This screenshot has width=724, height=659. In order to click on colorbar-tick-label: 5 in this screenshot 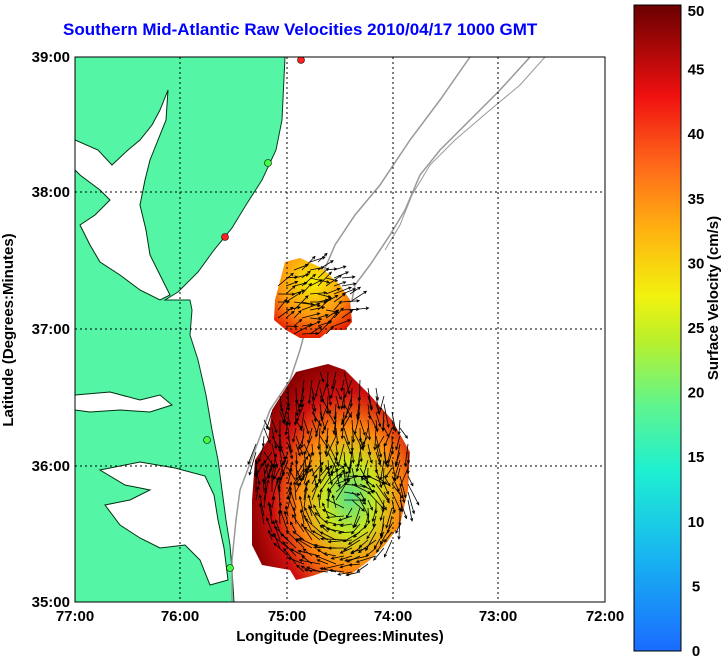, I will do `click(696, 586)`.